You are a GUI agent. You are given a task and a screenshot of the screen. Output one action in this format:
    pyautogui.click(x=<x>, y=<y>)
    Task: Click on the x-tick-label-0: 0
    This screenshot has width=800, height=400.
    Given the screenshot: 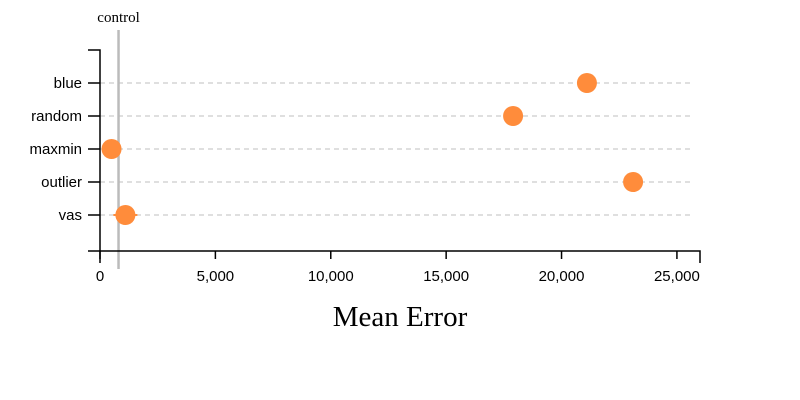 What is the action you would take?
    pyautogui.click(x=100, y=276)
    